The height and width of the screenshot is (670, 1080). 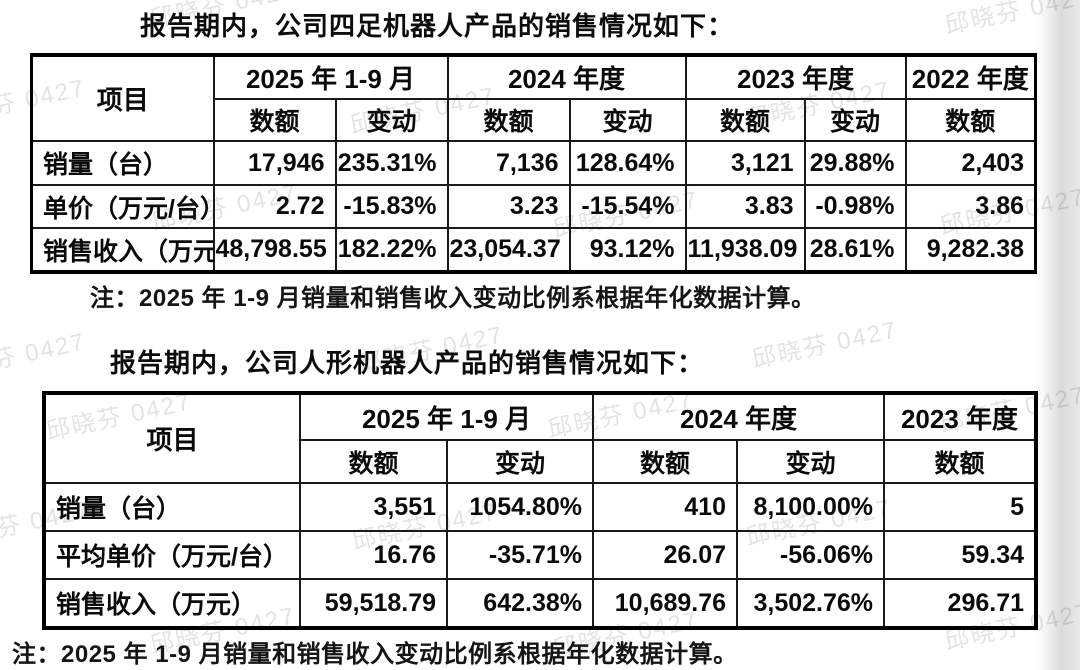 What do you see at coordinates (745, 250) in the screenshot?
I see `cell-value: 11,938.09` at bounding box center [745, 250].